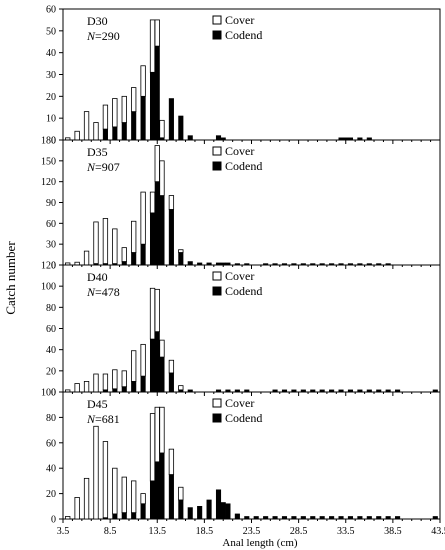 The height and width of the screenshot is (550, 445). Describe the element at coordinates (103, 419) in the screenshot. I see `sample-size-label: N=681` at that location.